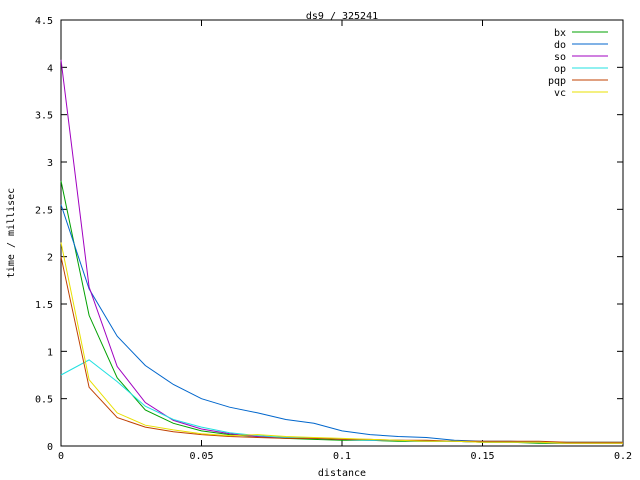  Describe the element at coordinates (623, 456) in the screenshot. I see `x-tick-label: 0.2` at that location.